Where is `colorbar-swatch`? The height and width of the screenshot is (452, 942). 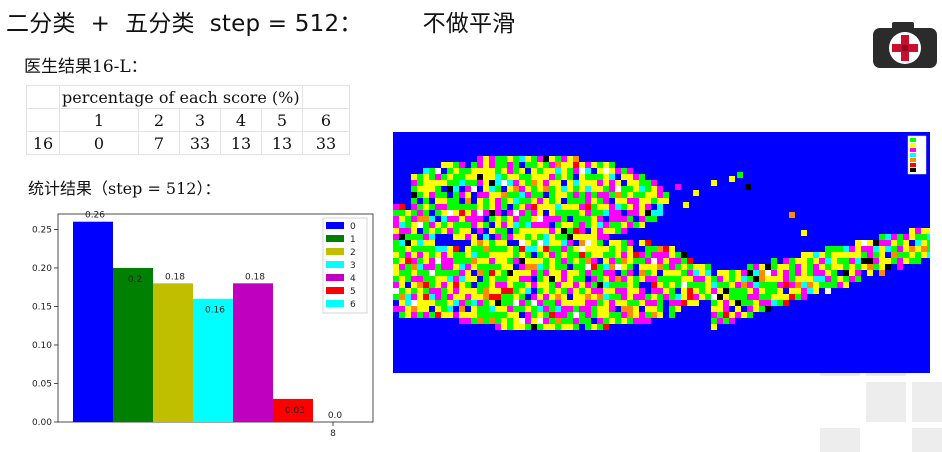
colorbar-swatch is located at coordinates (913, 170).